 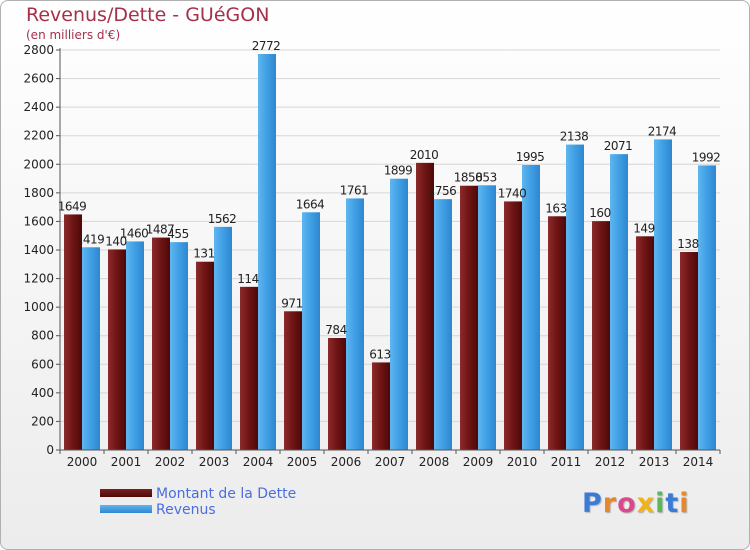 I want to click on x-tick-label: 2004, so click(x=258, y=462).